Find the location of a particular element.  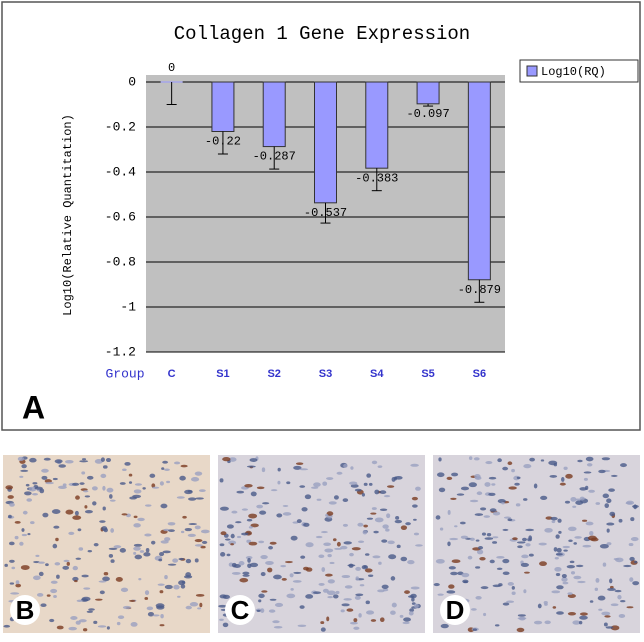

panel-label-bg is located at coordinates (240, 610).